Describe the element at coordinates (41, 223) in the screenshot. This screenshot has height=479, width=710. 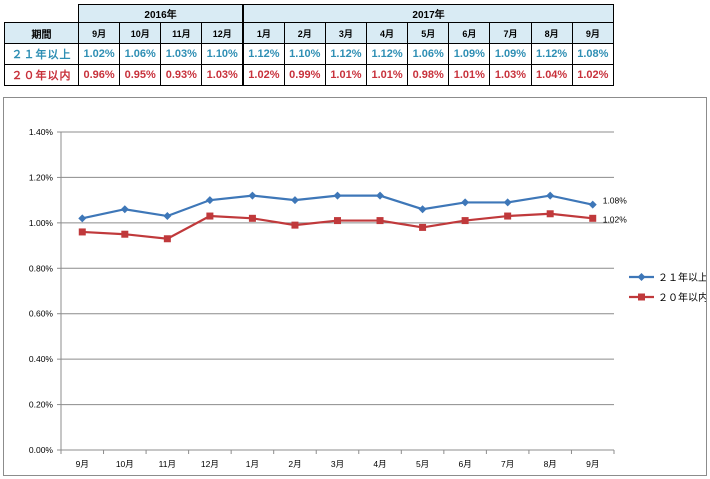
I see `y-tick-label: 1.00%` at that location.